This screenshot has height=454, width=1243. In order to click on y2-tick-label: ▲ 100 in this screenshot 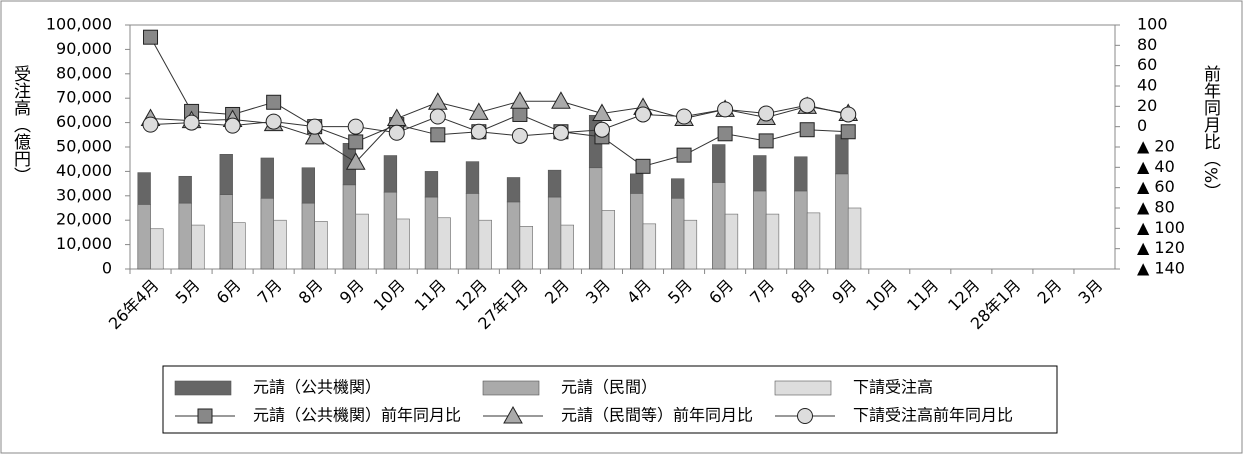, I will do `click(1161, 227)`.